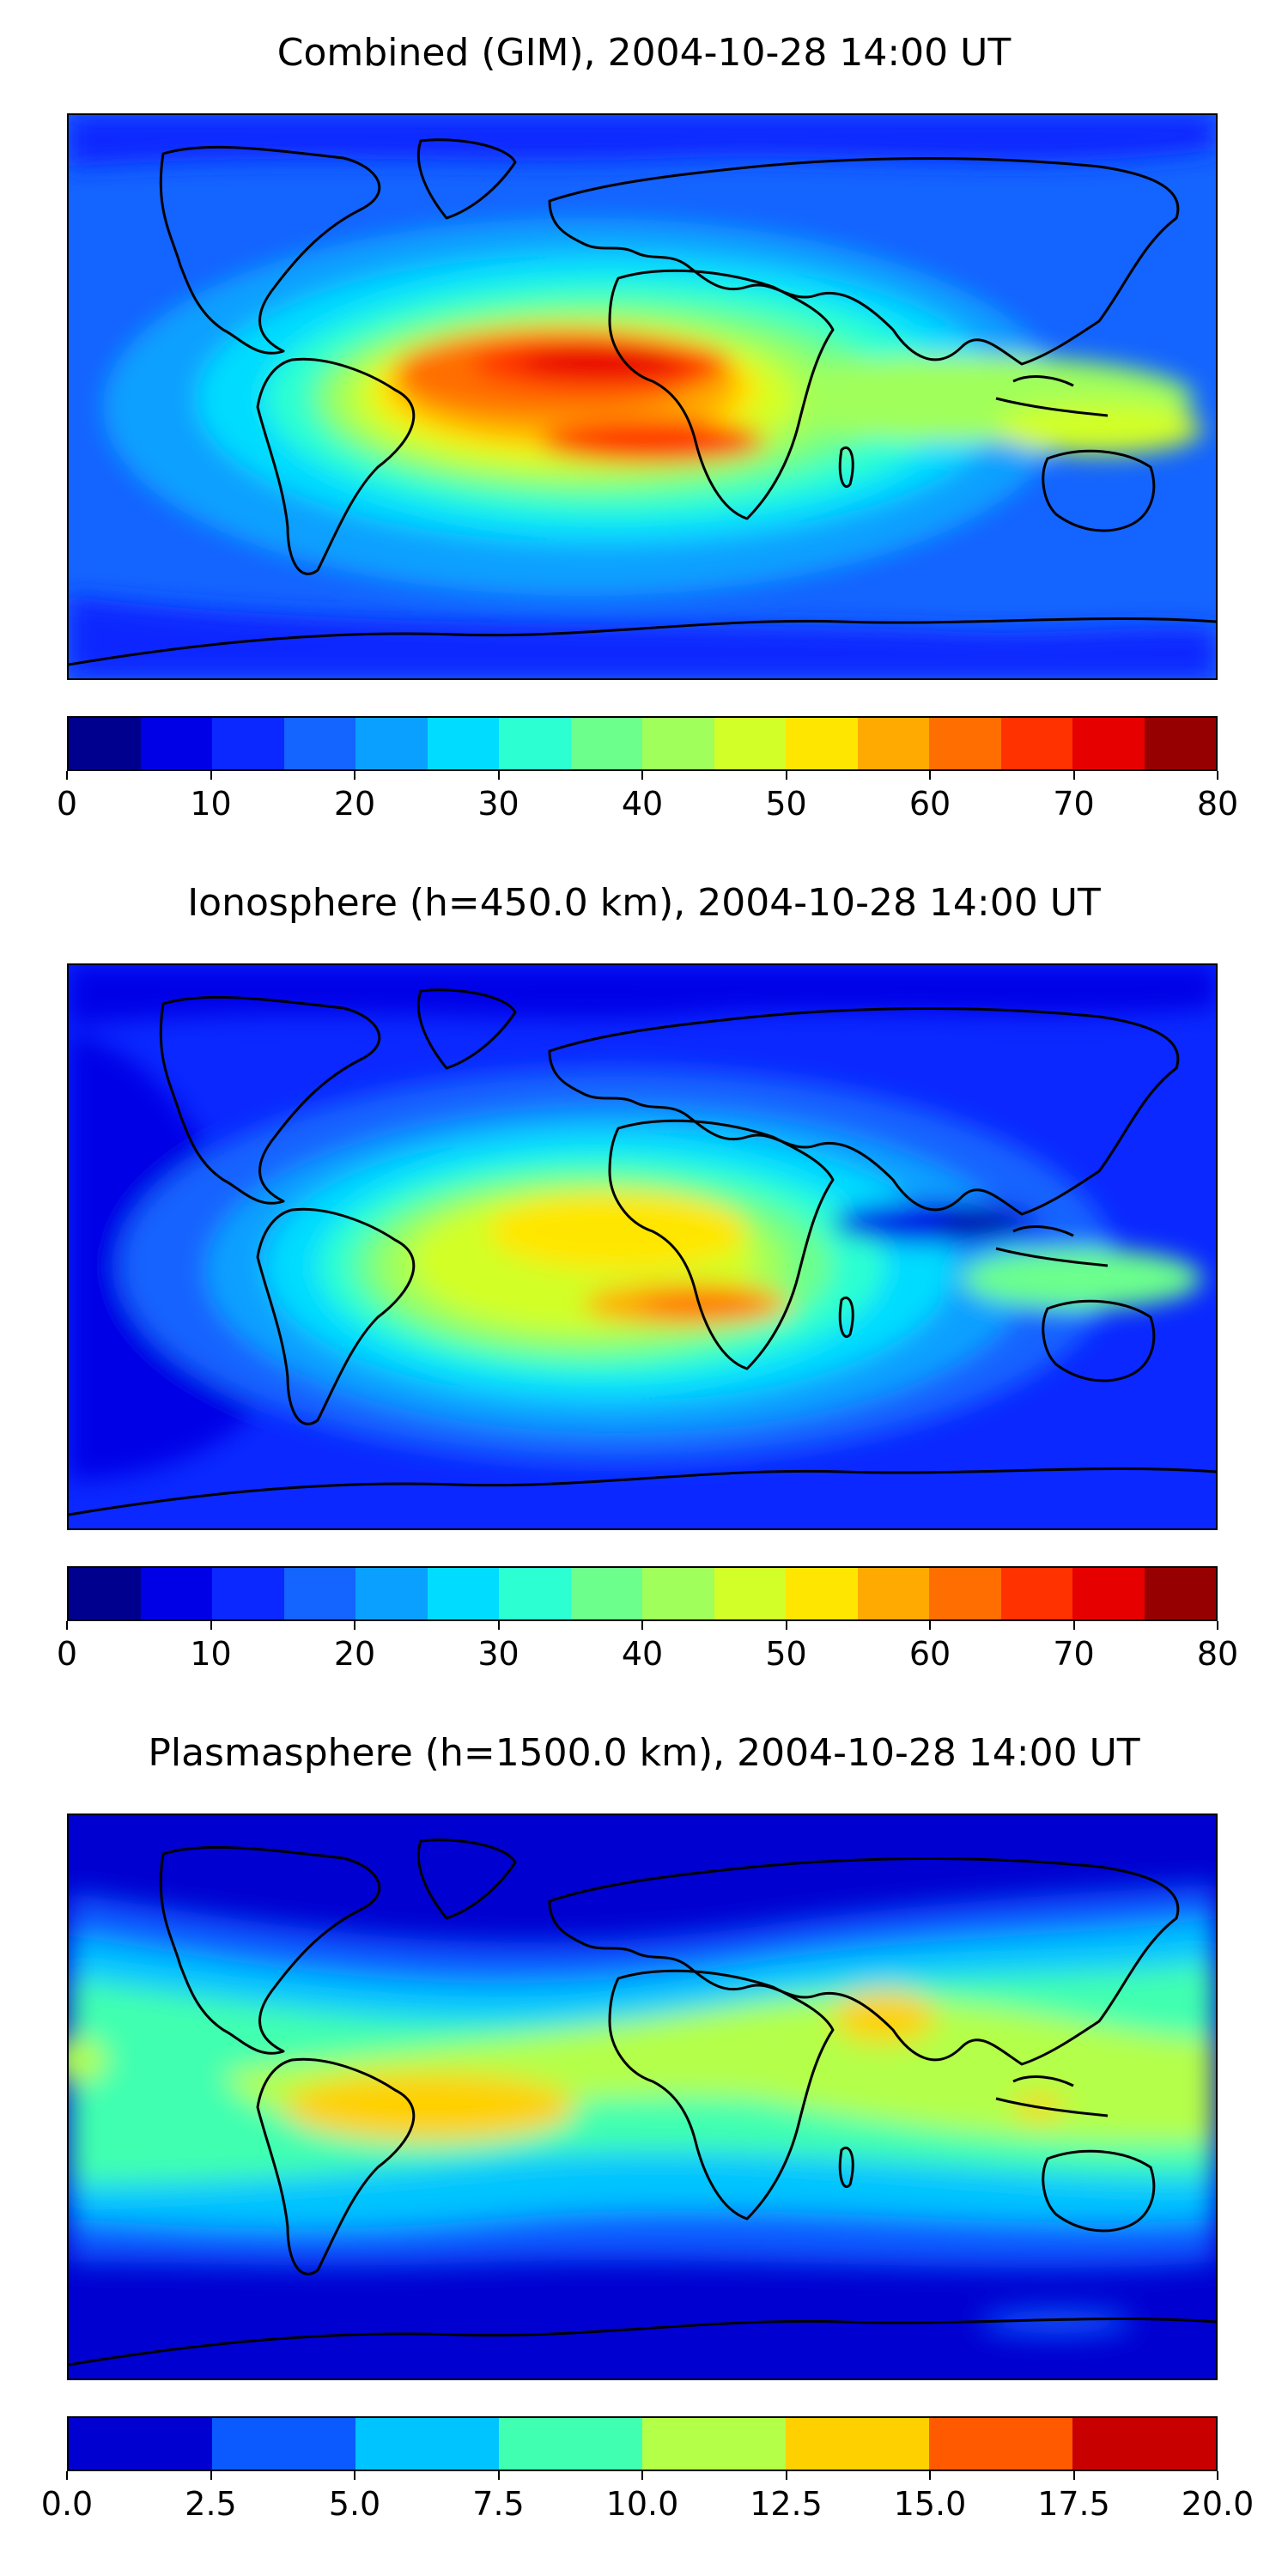 Image resolution: width=1288 pixels, height=2576 pixels. Describe the element at coordinates (466, 179) in the screenshot. I see `coast-greenland` at that location.